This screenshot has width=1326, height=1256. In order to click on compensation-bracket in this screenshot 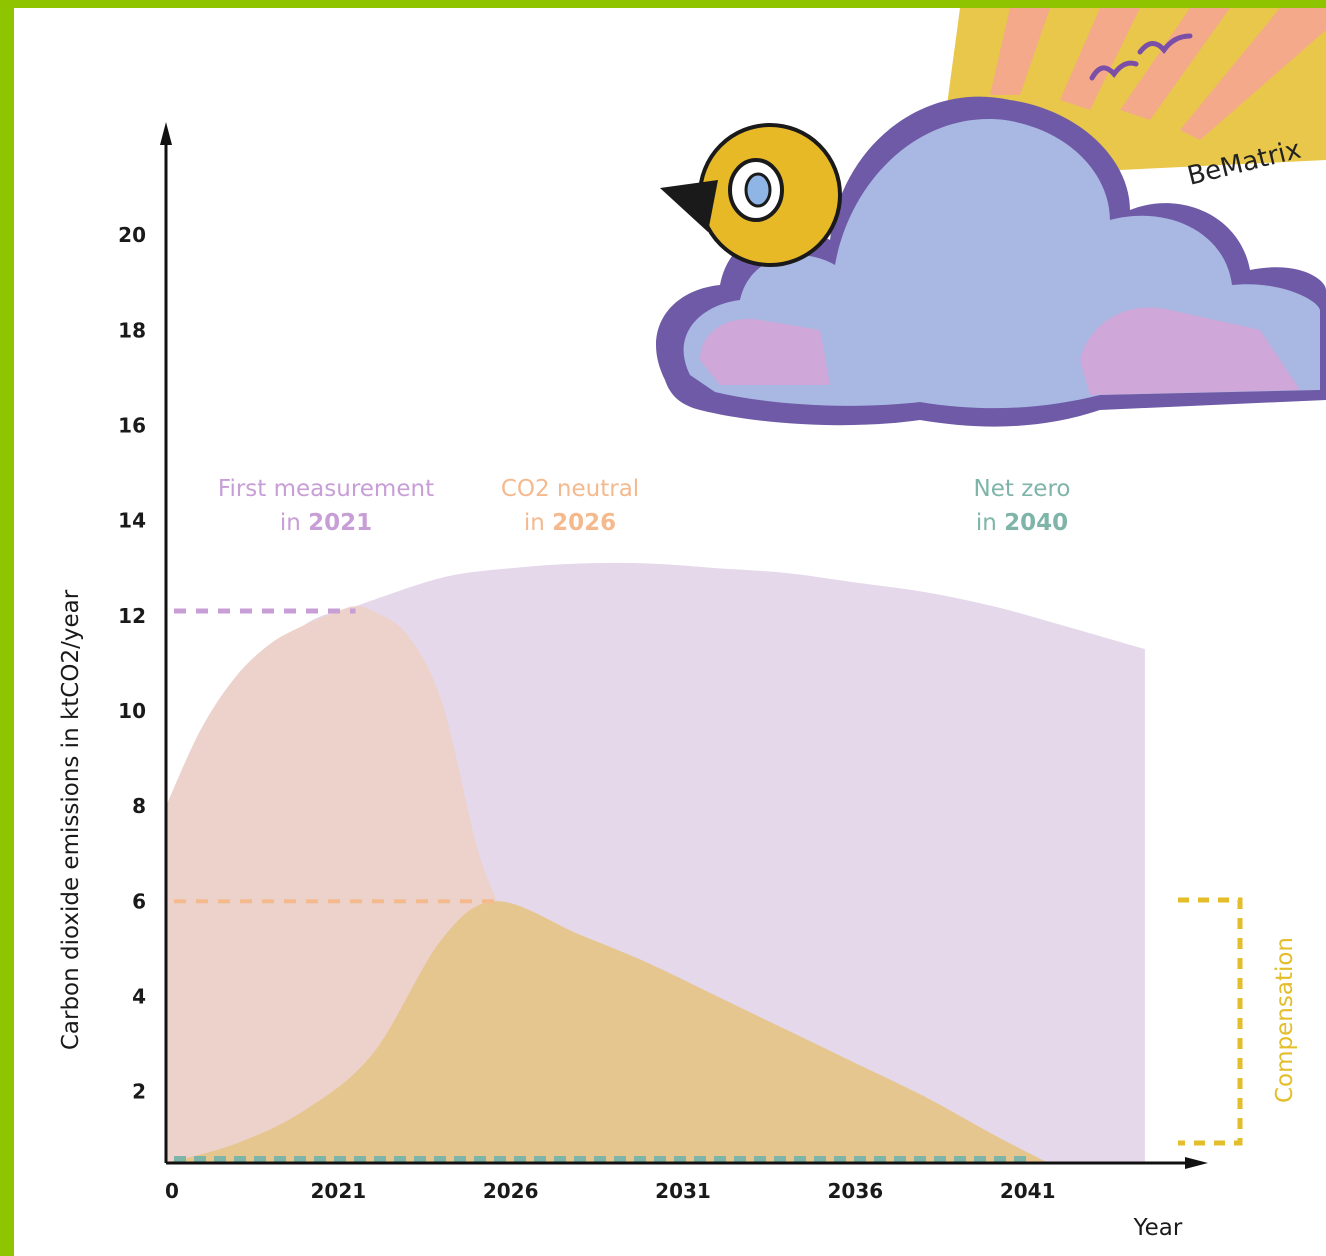, I will do `click(1210, 1021)`.